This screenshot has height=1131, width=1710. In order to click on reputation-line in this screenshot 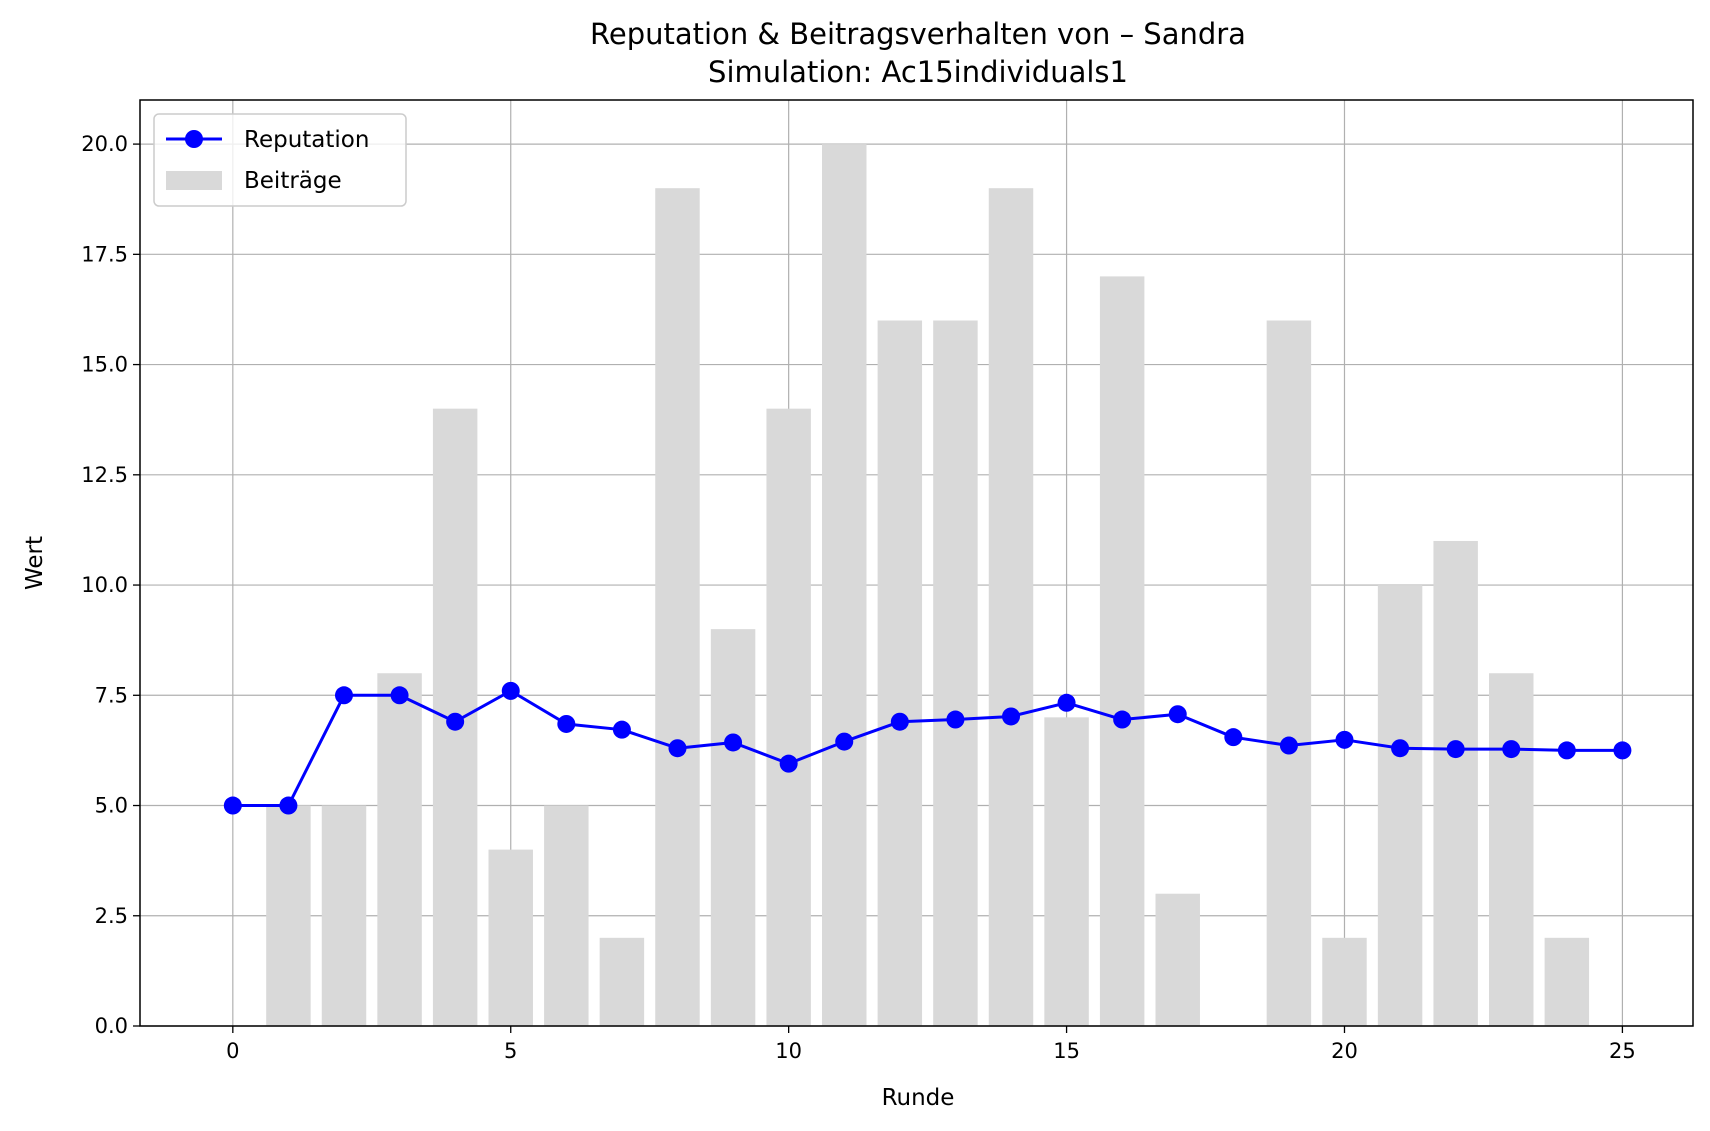, I will do `click(927, 748)`.